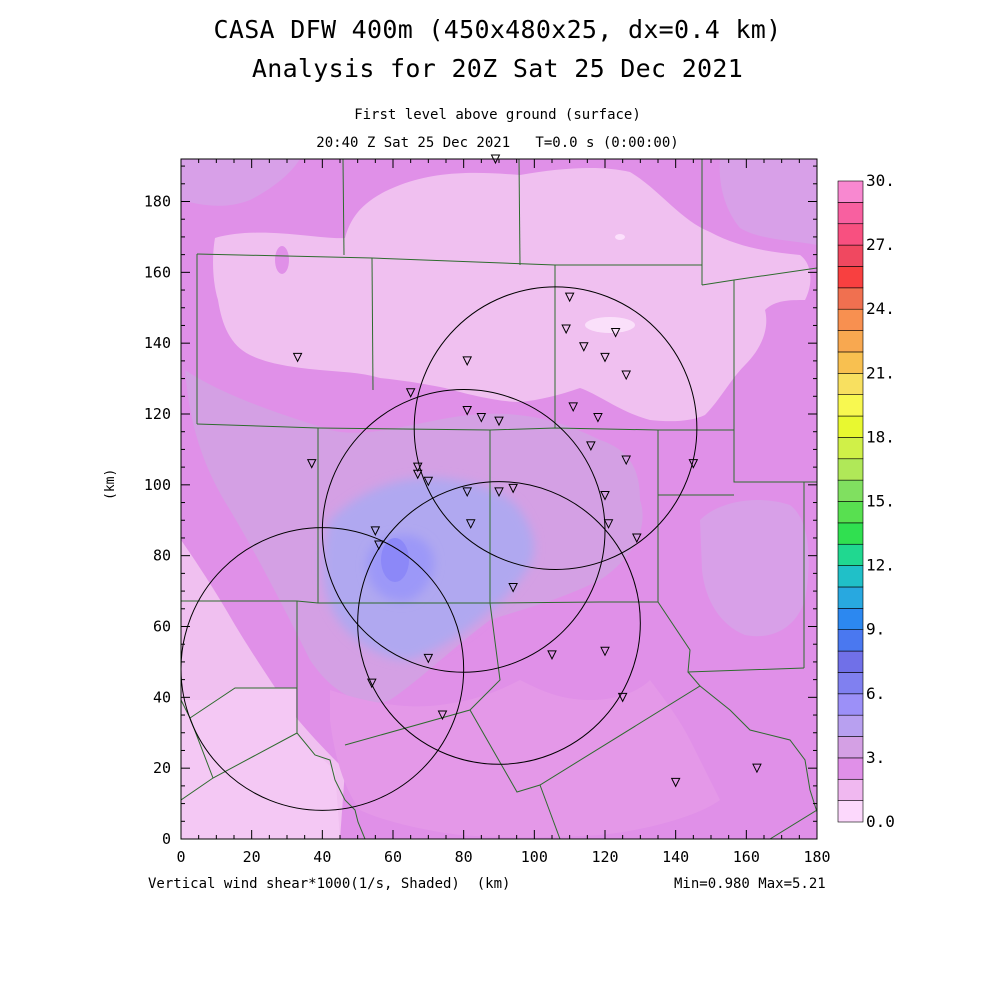  I want to click on map-title: CASA DFW 400m (450x480x25, dx=0.4 km), so click(497, 29).